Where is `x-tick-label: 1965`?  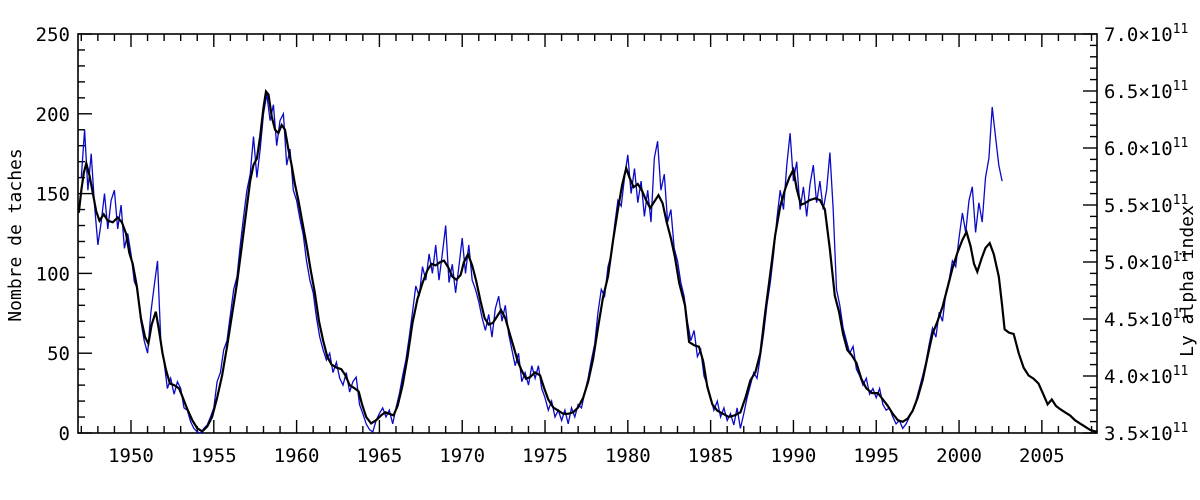 x-tick-label: 1965 is located at coordinates (380, 456).